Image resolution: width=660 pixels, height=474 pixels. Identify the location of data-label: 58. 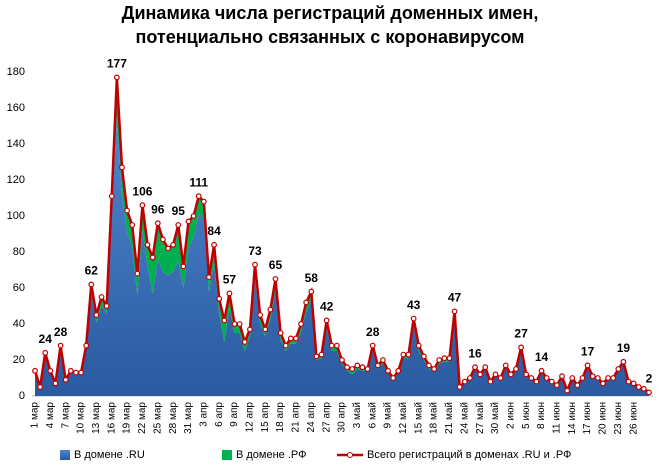
(312, 278).